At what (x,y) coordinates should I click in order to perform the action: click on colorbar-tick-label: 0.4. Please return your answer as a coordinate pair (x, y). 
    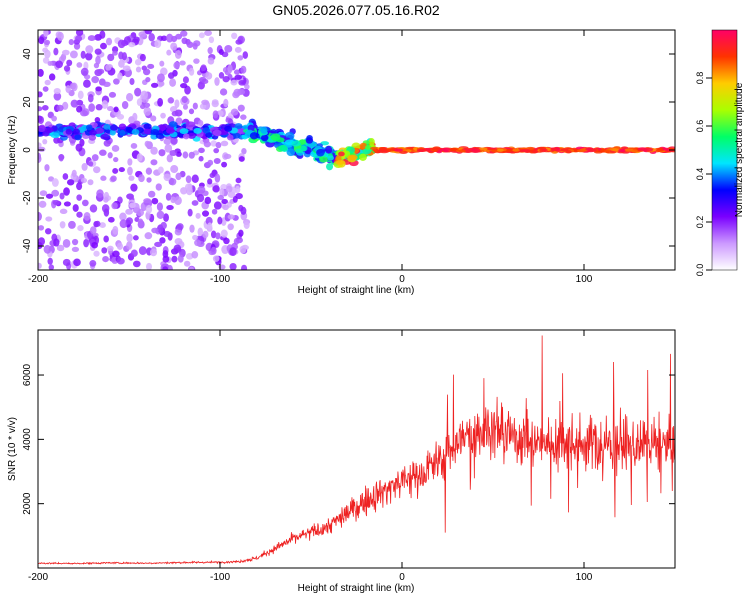
    Looking at the image, I should click on (700, 174).